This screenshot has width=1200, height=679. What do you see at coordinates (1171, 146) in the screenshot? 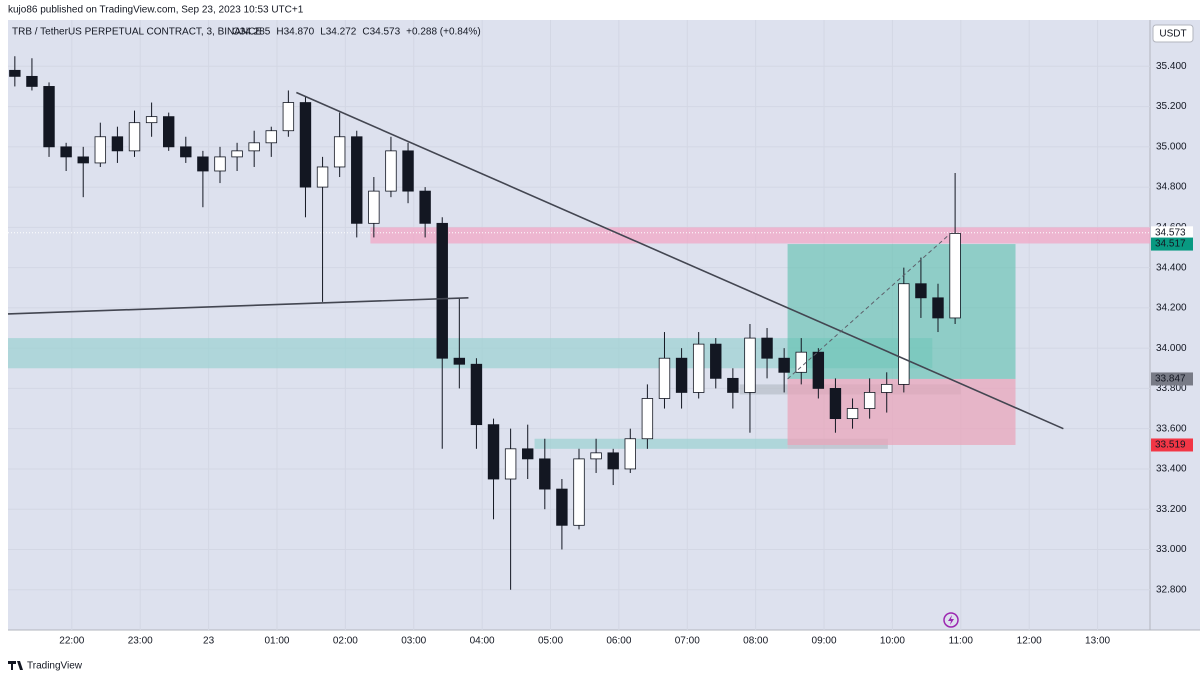
I see `y-tick-label: 35.000` at bounding box center [1171, 146].